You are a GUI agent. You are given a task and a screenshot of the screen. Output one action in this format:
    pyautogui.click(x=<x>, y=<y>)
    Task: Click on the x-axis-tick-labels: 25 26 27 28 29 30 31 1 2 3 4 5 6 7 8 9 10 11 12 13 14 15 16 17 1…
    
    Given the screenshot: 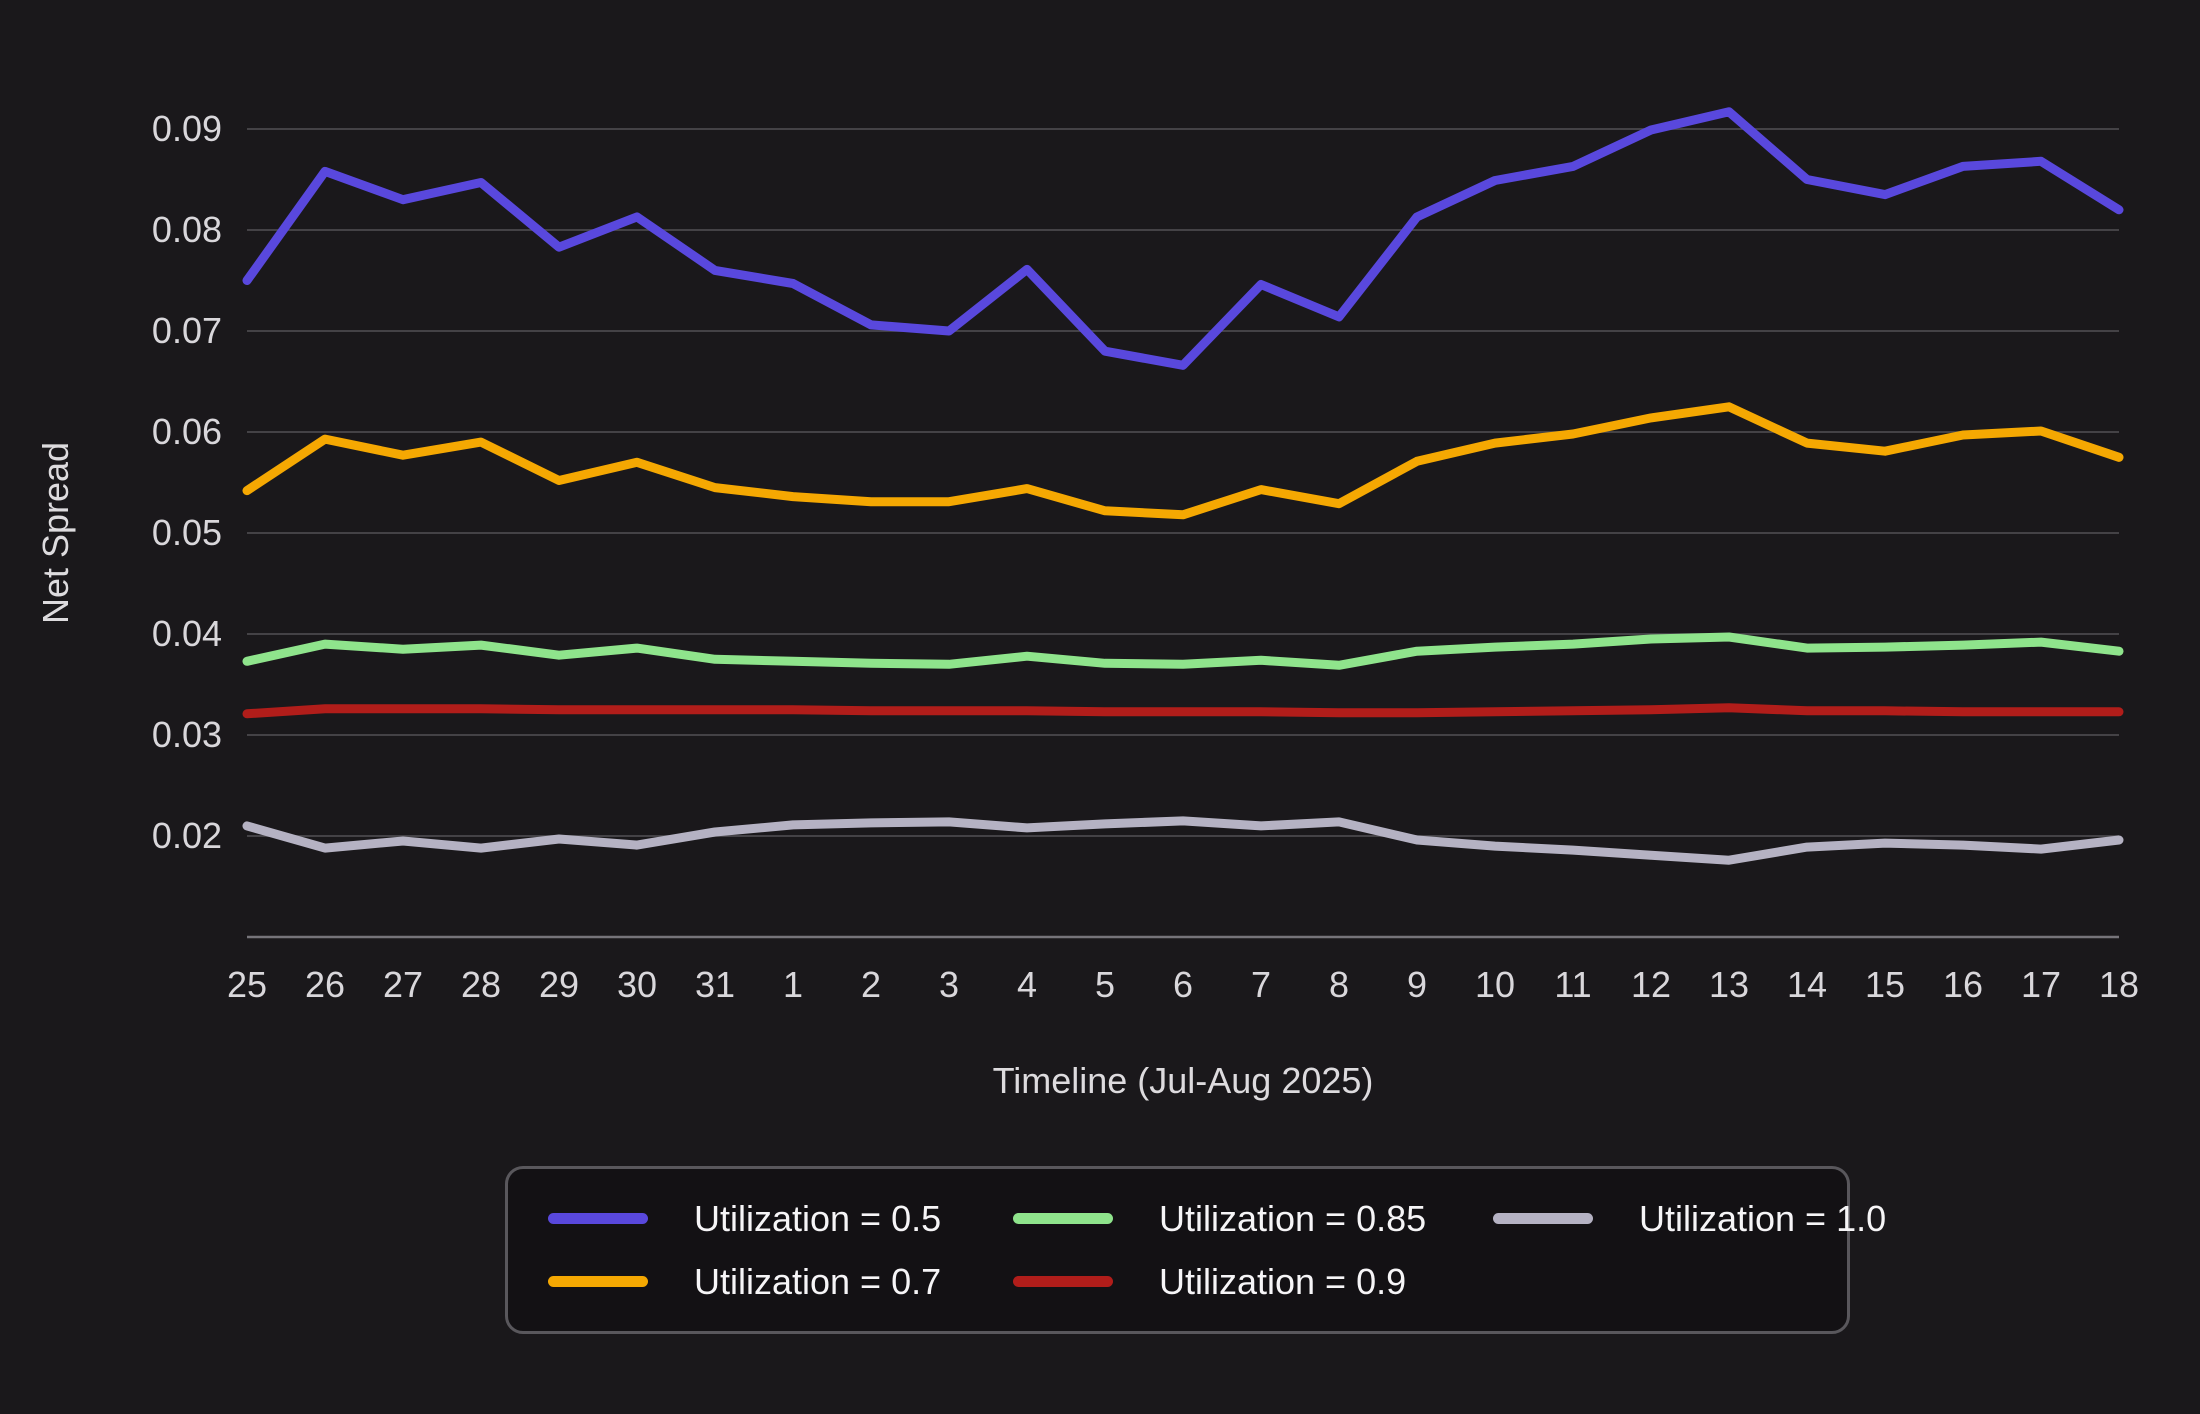 What is the action you would take?
    pyautogui.click(x=1183, y=984)
    